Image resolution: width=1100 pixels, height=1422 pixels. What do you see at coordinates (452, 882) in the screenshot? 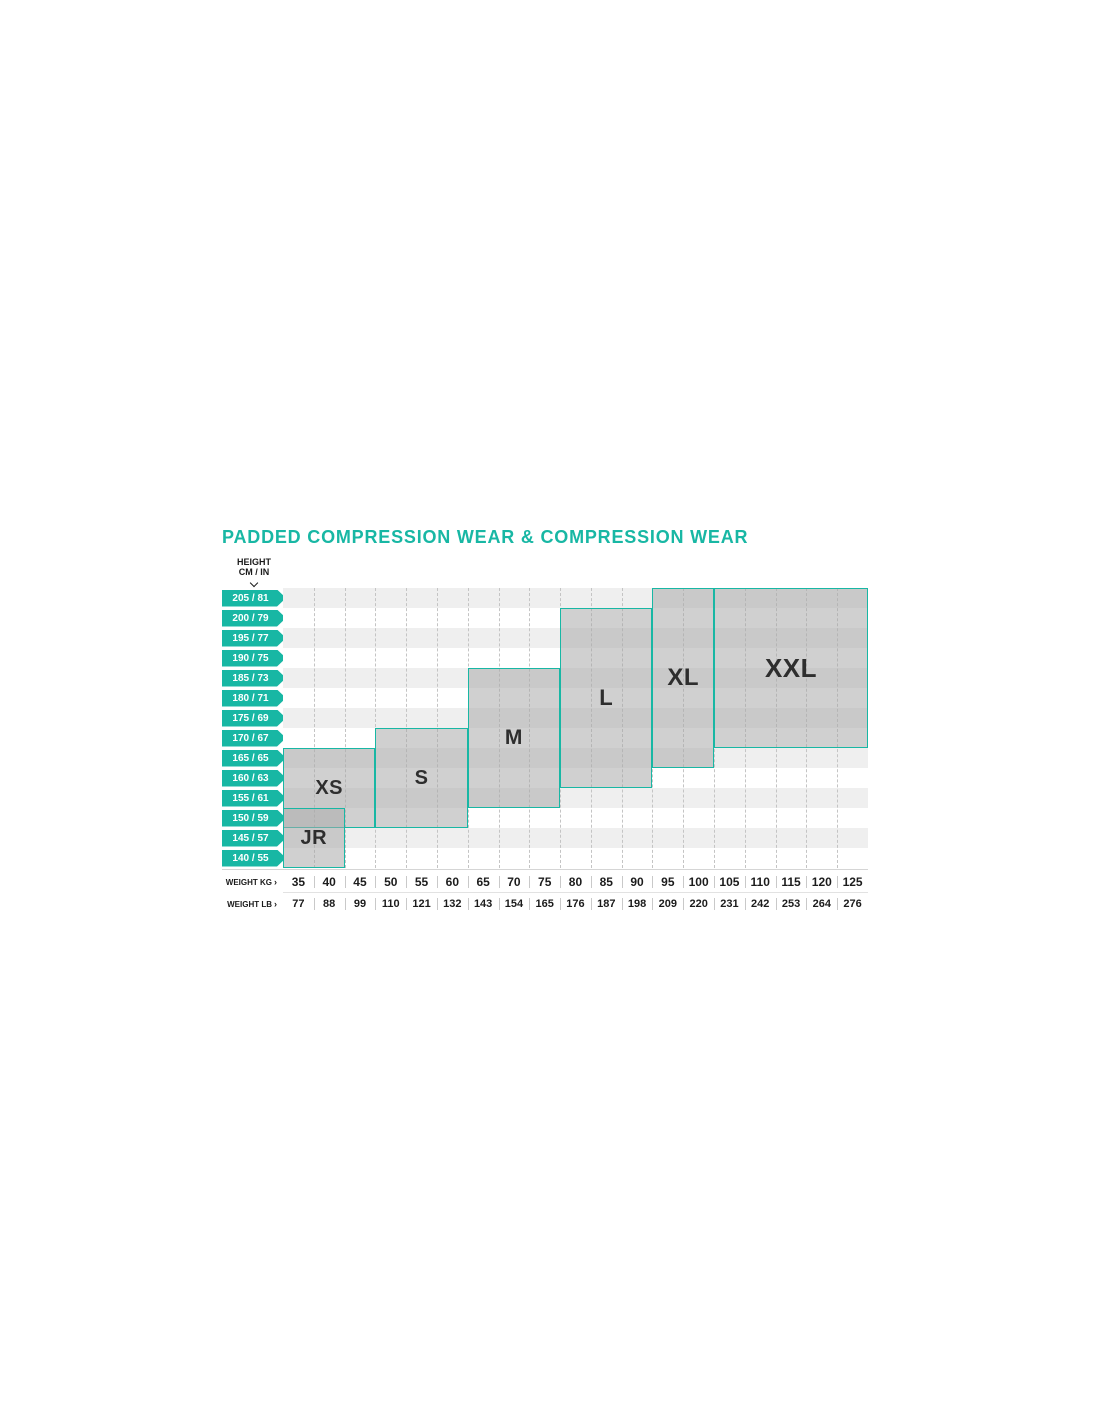
I see `weight-kg-value: 60` at bounding box center [452, 882].